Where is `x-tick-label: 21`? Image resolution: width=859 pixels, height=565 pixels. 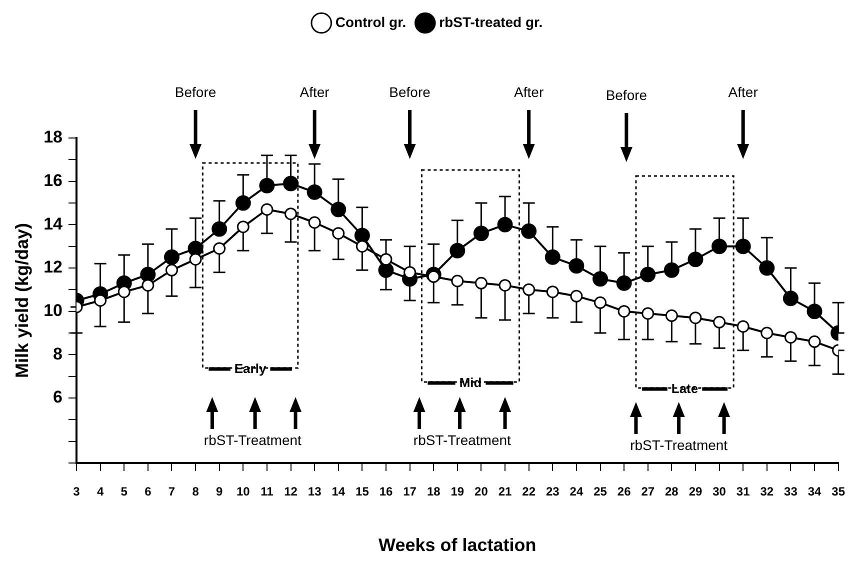
x-tick-label: 21 is located at coordinates (505, 491).